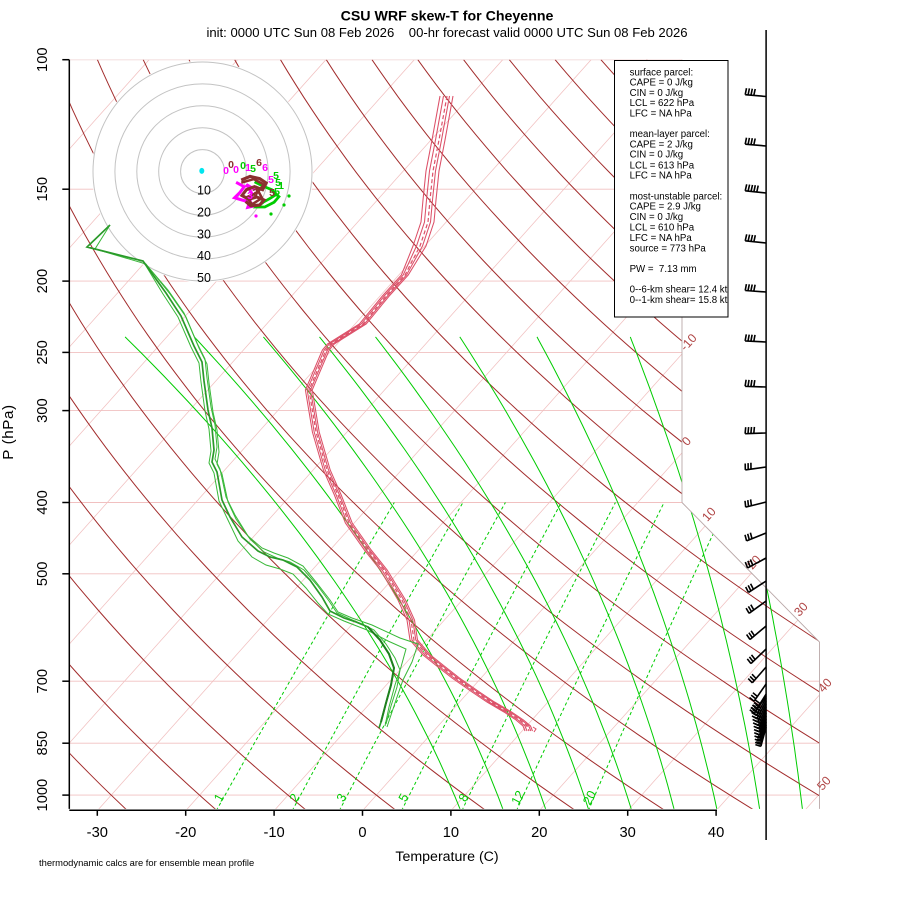 This screenshot has width=900, height=905. What do you see at coordinates (665, 207) in the screenshot?
I see `svg-text: CAPE = 2.9 J/kg` at bounding box center [665, 207].